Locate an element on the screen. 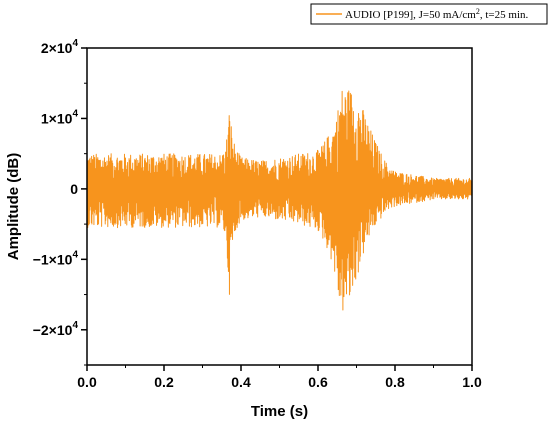 Image resolution: width=550 pixels, height=426 pixels. y-tick-label: 0 is located at coordinates (74, 189).